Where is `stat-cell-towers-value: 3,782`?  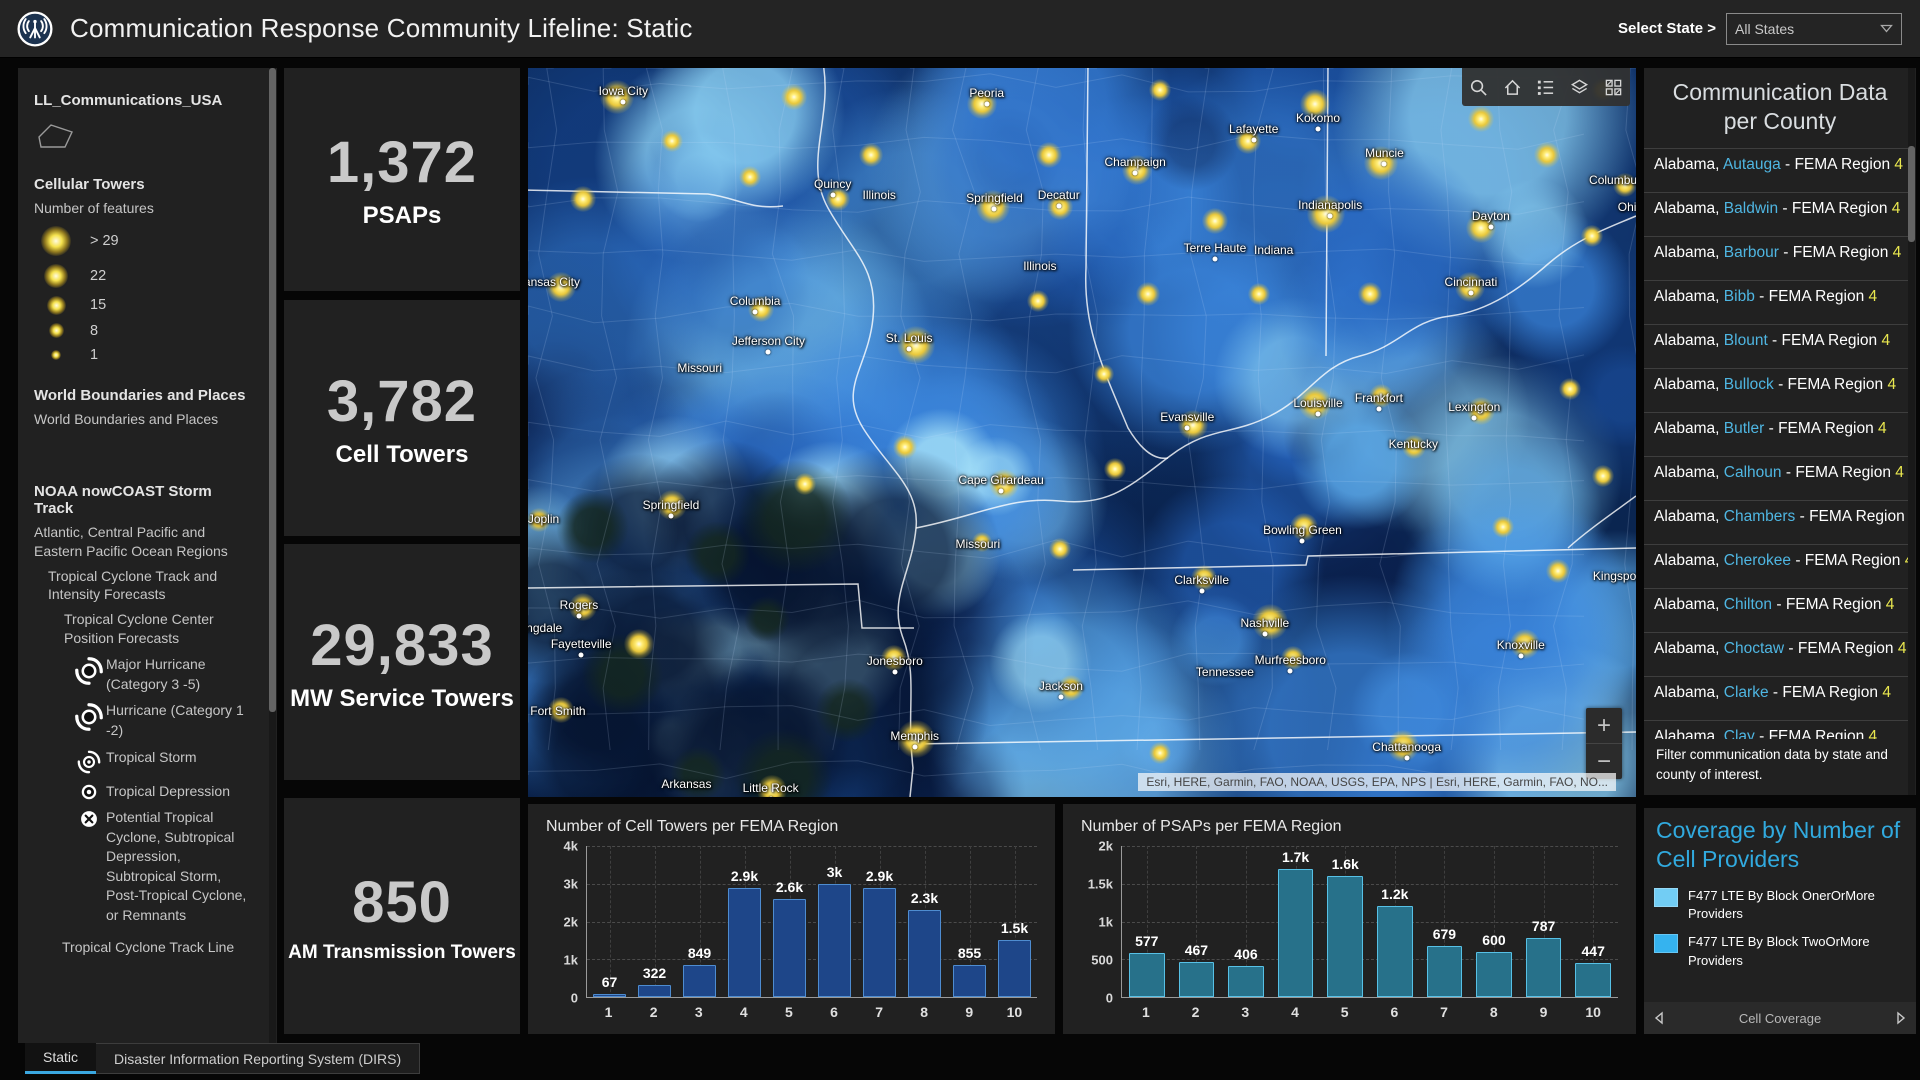 stat-cell-towers-value: 3,782 is located at coordinates (402, 401).